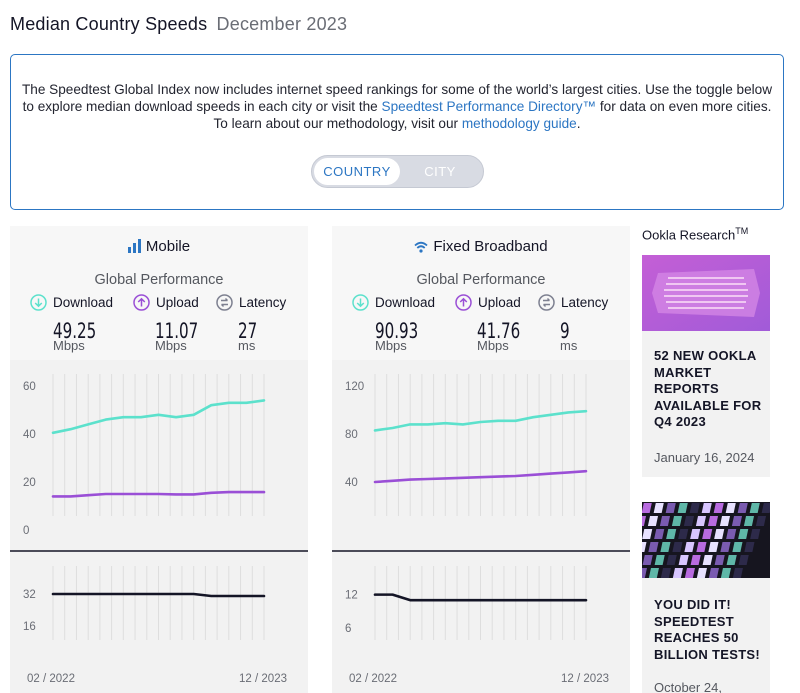  Describe the element at coordinates (391, 345) in the screenshot. I see `fixed-download-unit: Mbps` at that location.